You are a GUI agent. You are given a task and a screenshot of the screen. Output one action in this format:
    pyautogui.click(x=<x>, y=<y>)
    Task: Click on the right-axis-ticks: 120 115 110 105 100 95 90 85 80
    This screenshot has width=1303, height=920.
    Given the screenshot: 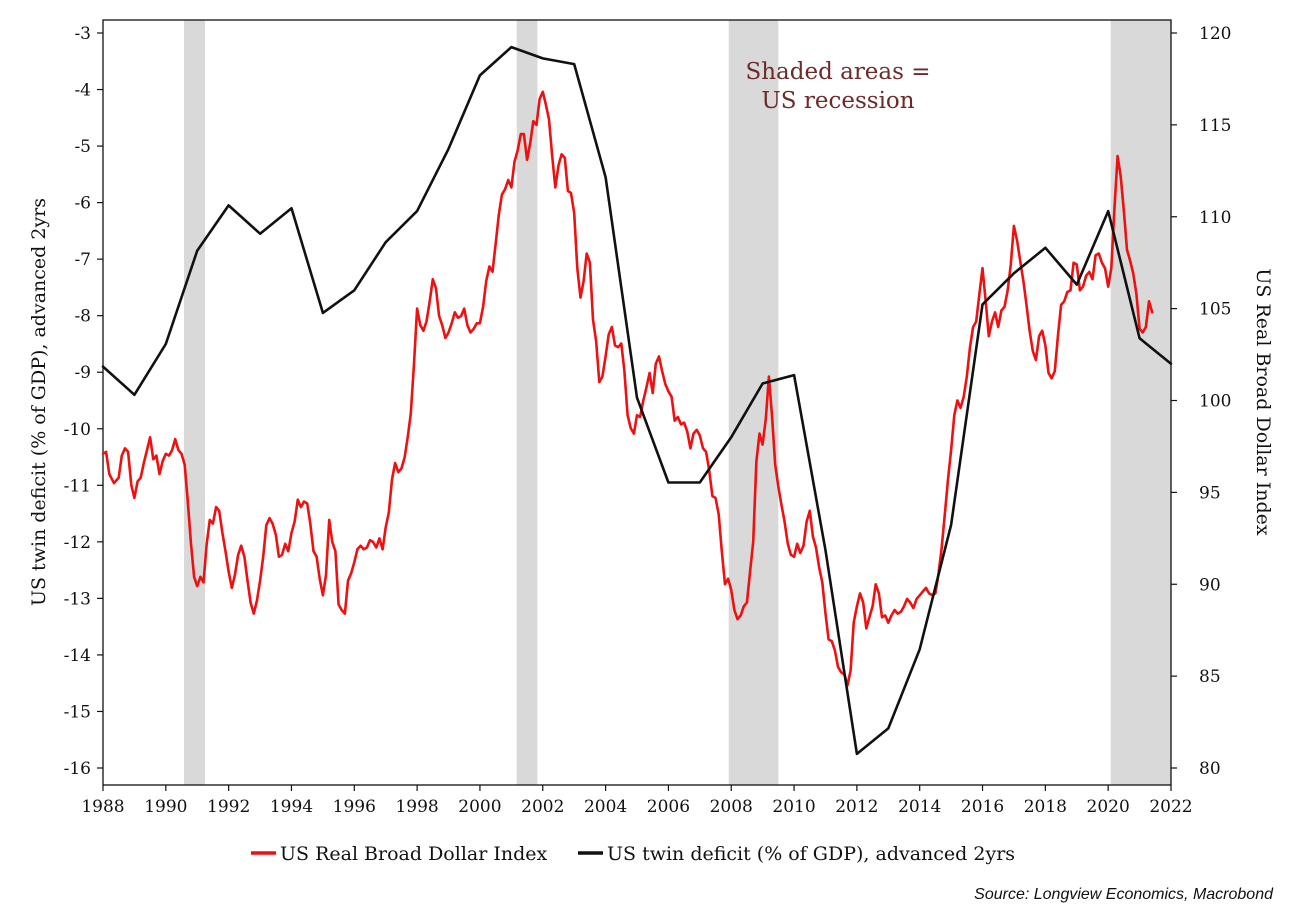 What is the action you would take?
    pyautogui.click(x=1201, y=401)
    